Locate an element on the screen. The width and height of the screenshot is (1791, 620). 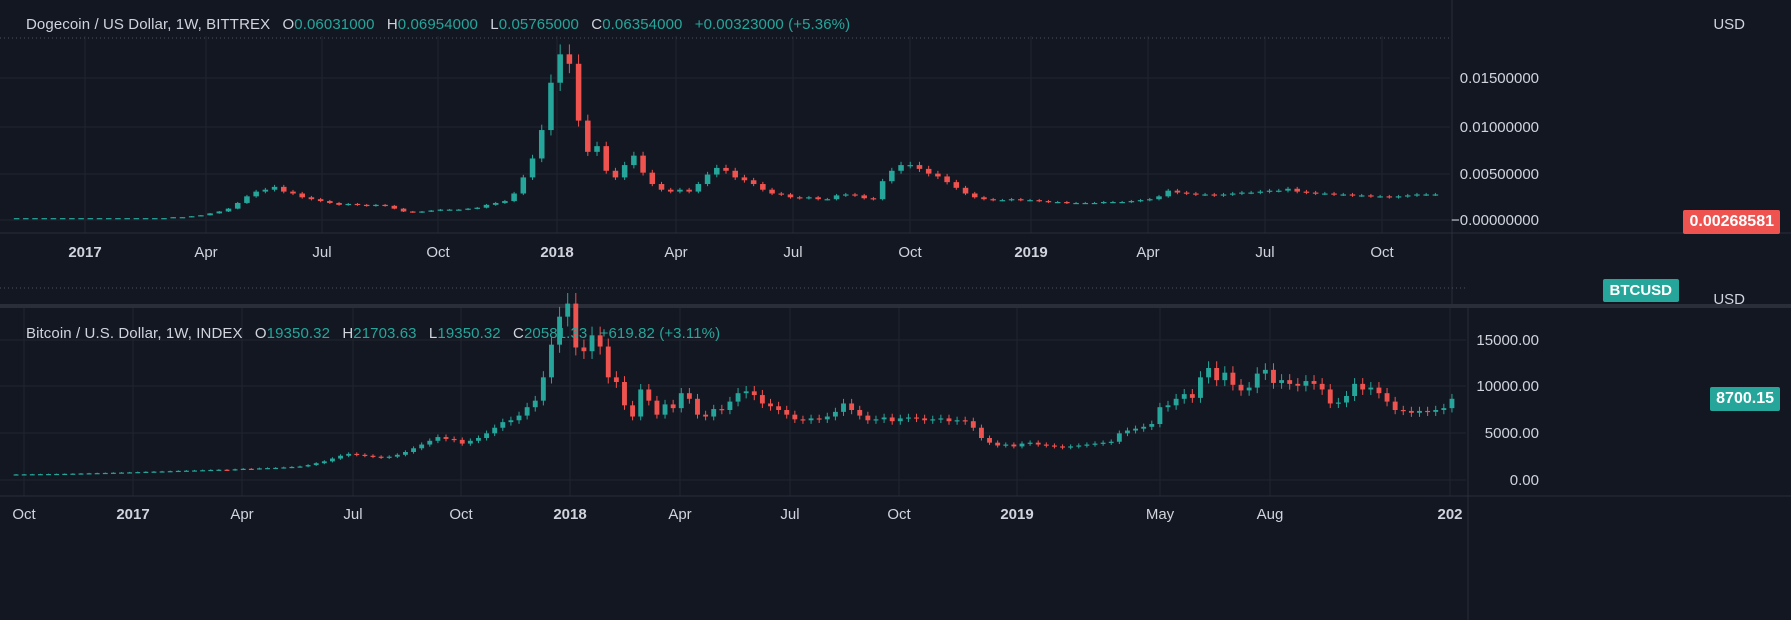
legend-low-value: 19350.32 is located at coordinates (469, 333).